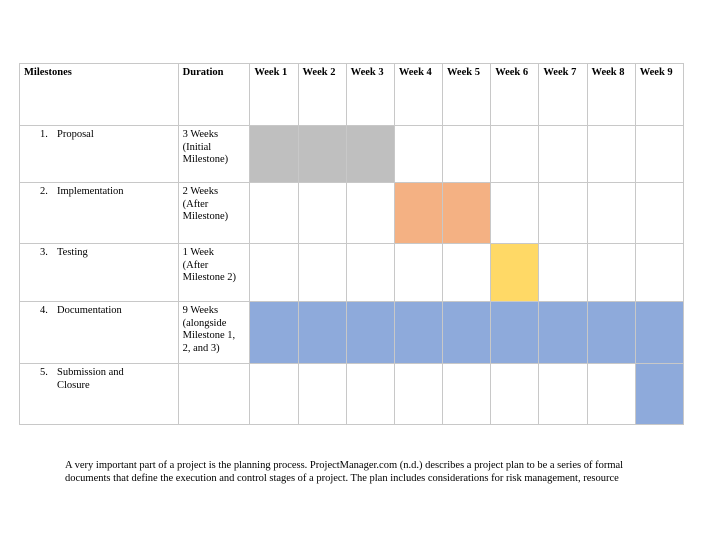 Image resolution: width=714 pixels, height=552 pixels. What do you see at coordinates (563, 94) in the screenshot?
I see `header-week-7: Week 7` at bounding box center [563, 94].